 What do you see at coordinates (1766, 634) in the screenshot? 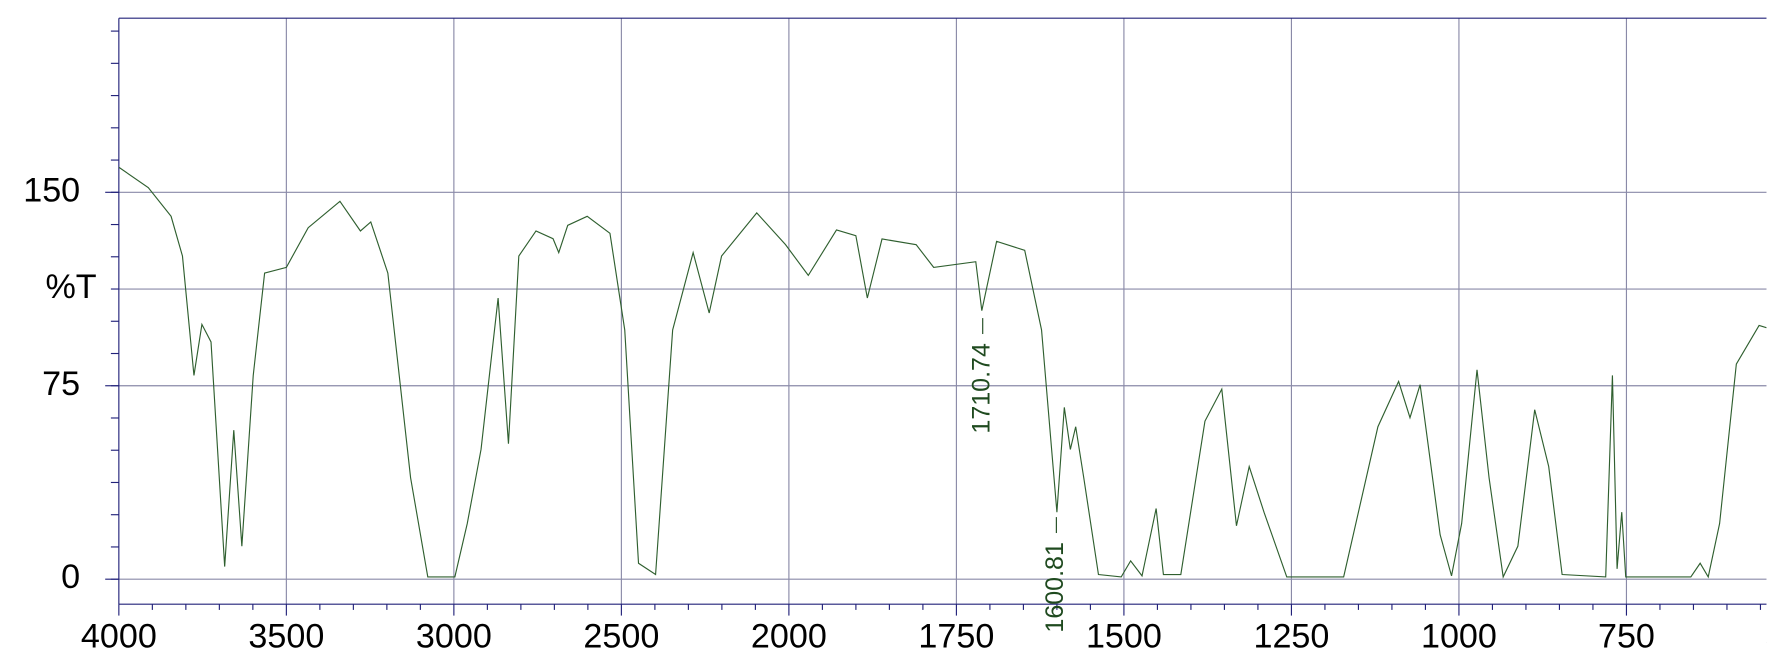
I see `x-tick-label: 500` at bounding box center [1766, 634].